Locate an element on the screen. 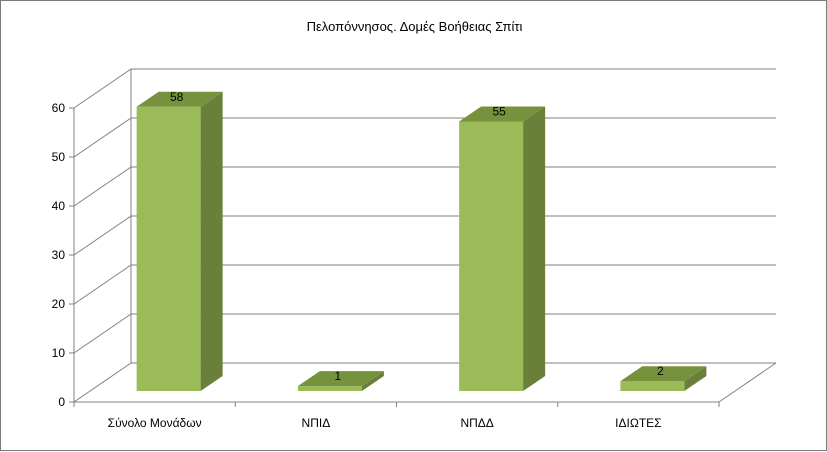  y-tick-label: 10 is located at coordinates (59, 353).